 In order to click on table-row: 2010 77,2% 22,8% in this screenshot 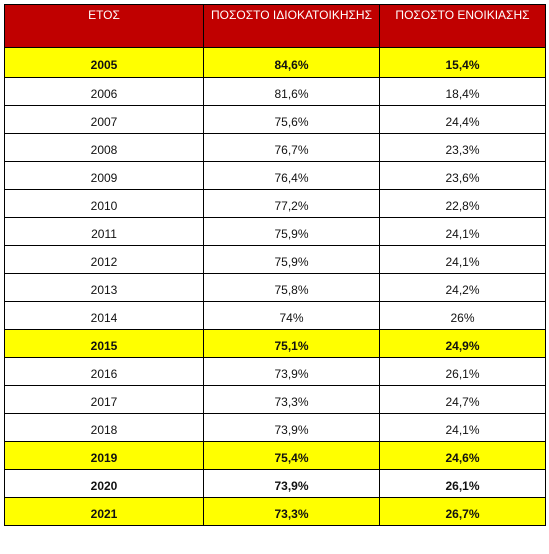, I will do `click(275, 203)`.